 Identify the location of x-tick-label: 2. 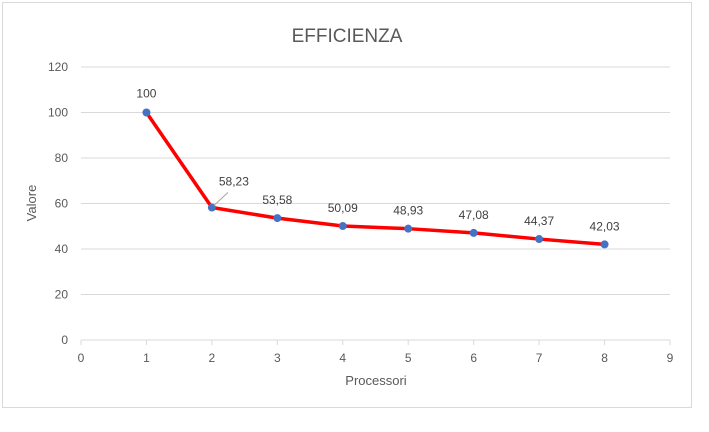
(212, 358).